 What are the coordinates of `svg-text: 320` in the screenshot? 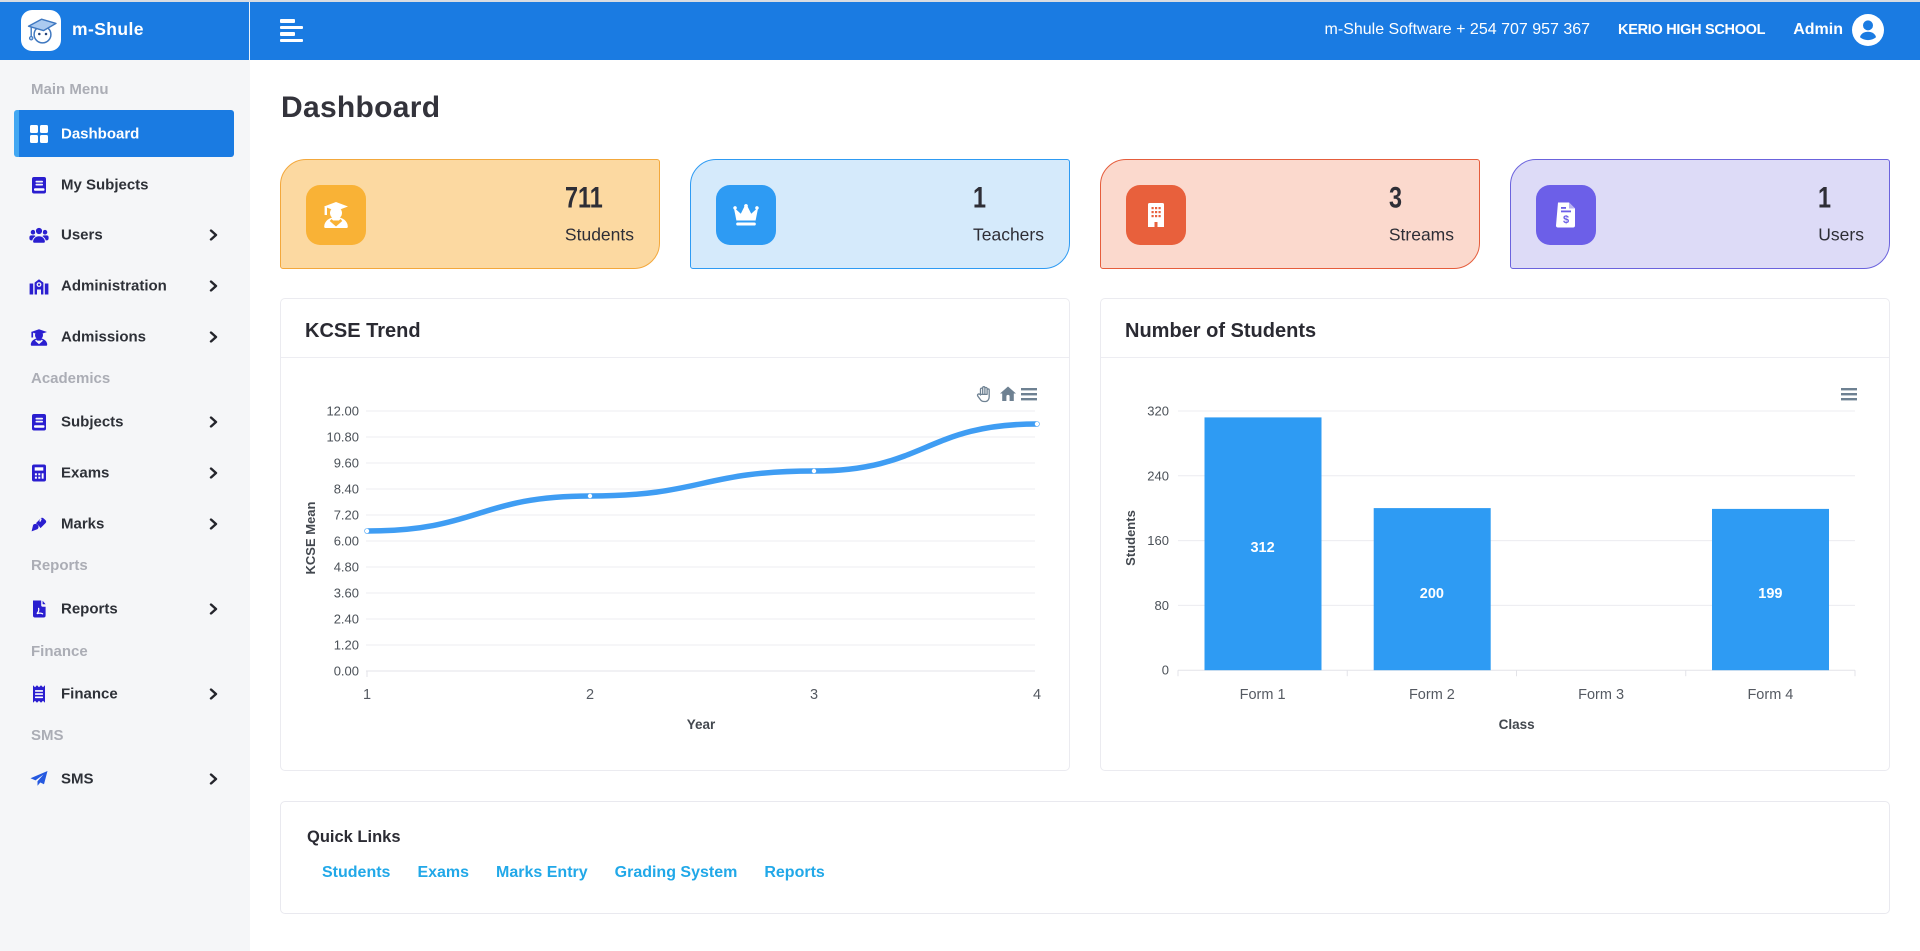 It's located at (1158, 411).